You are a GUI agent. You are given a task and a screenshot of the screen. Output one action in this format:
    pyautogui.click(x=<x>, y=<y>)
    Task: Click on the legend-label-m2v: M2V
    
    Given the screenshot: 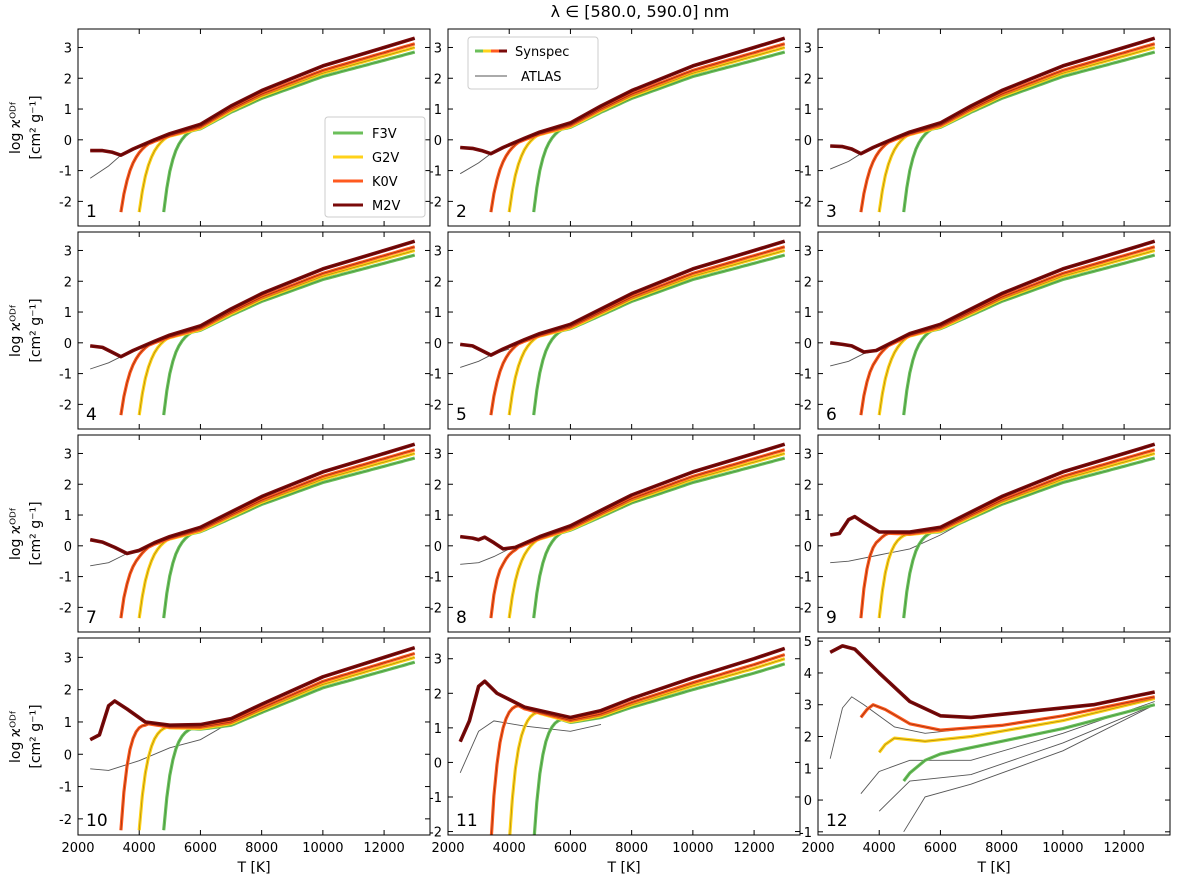 What is the action you would take?
    pyautogui.click(x=386, y=206)
    